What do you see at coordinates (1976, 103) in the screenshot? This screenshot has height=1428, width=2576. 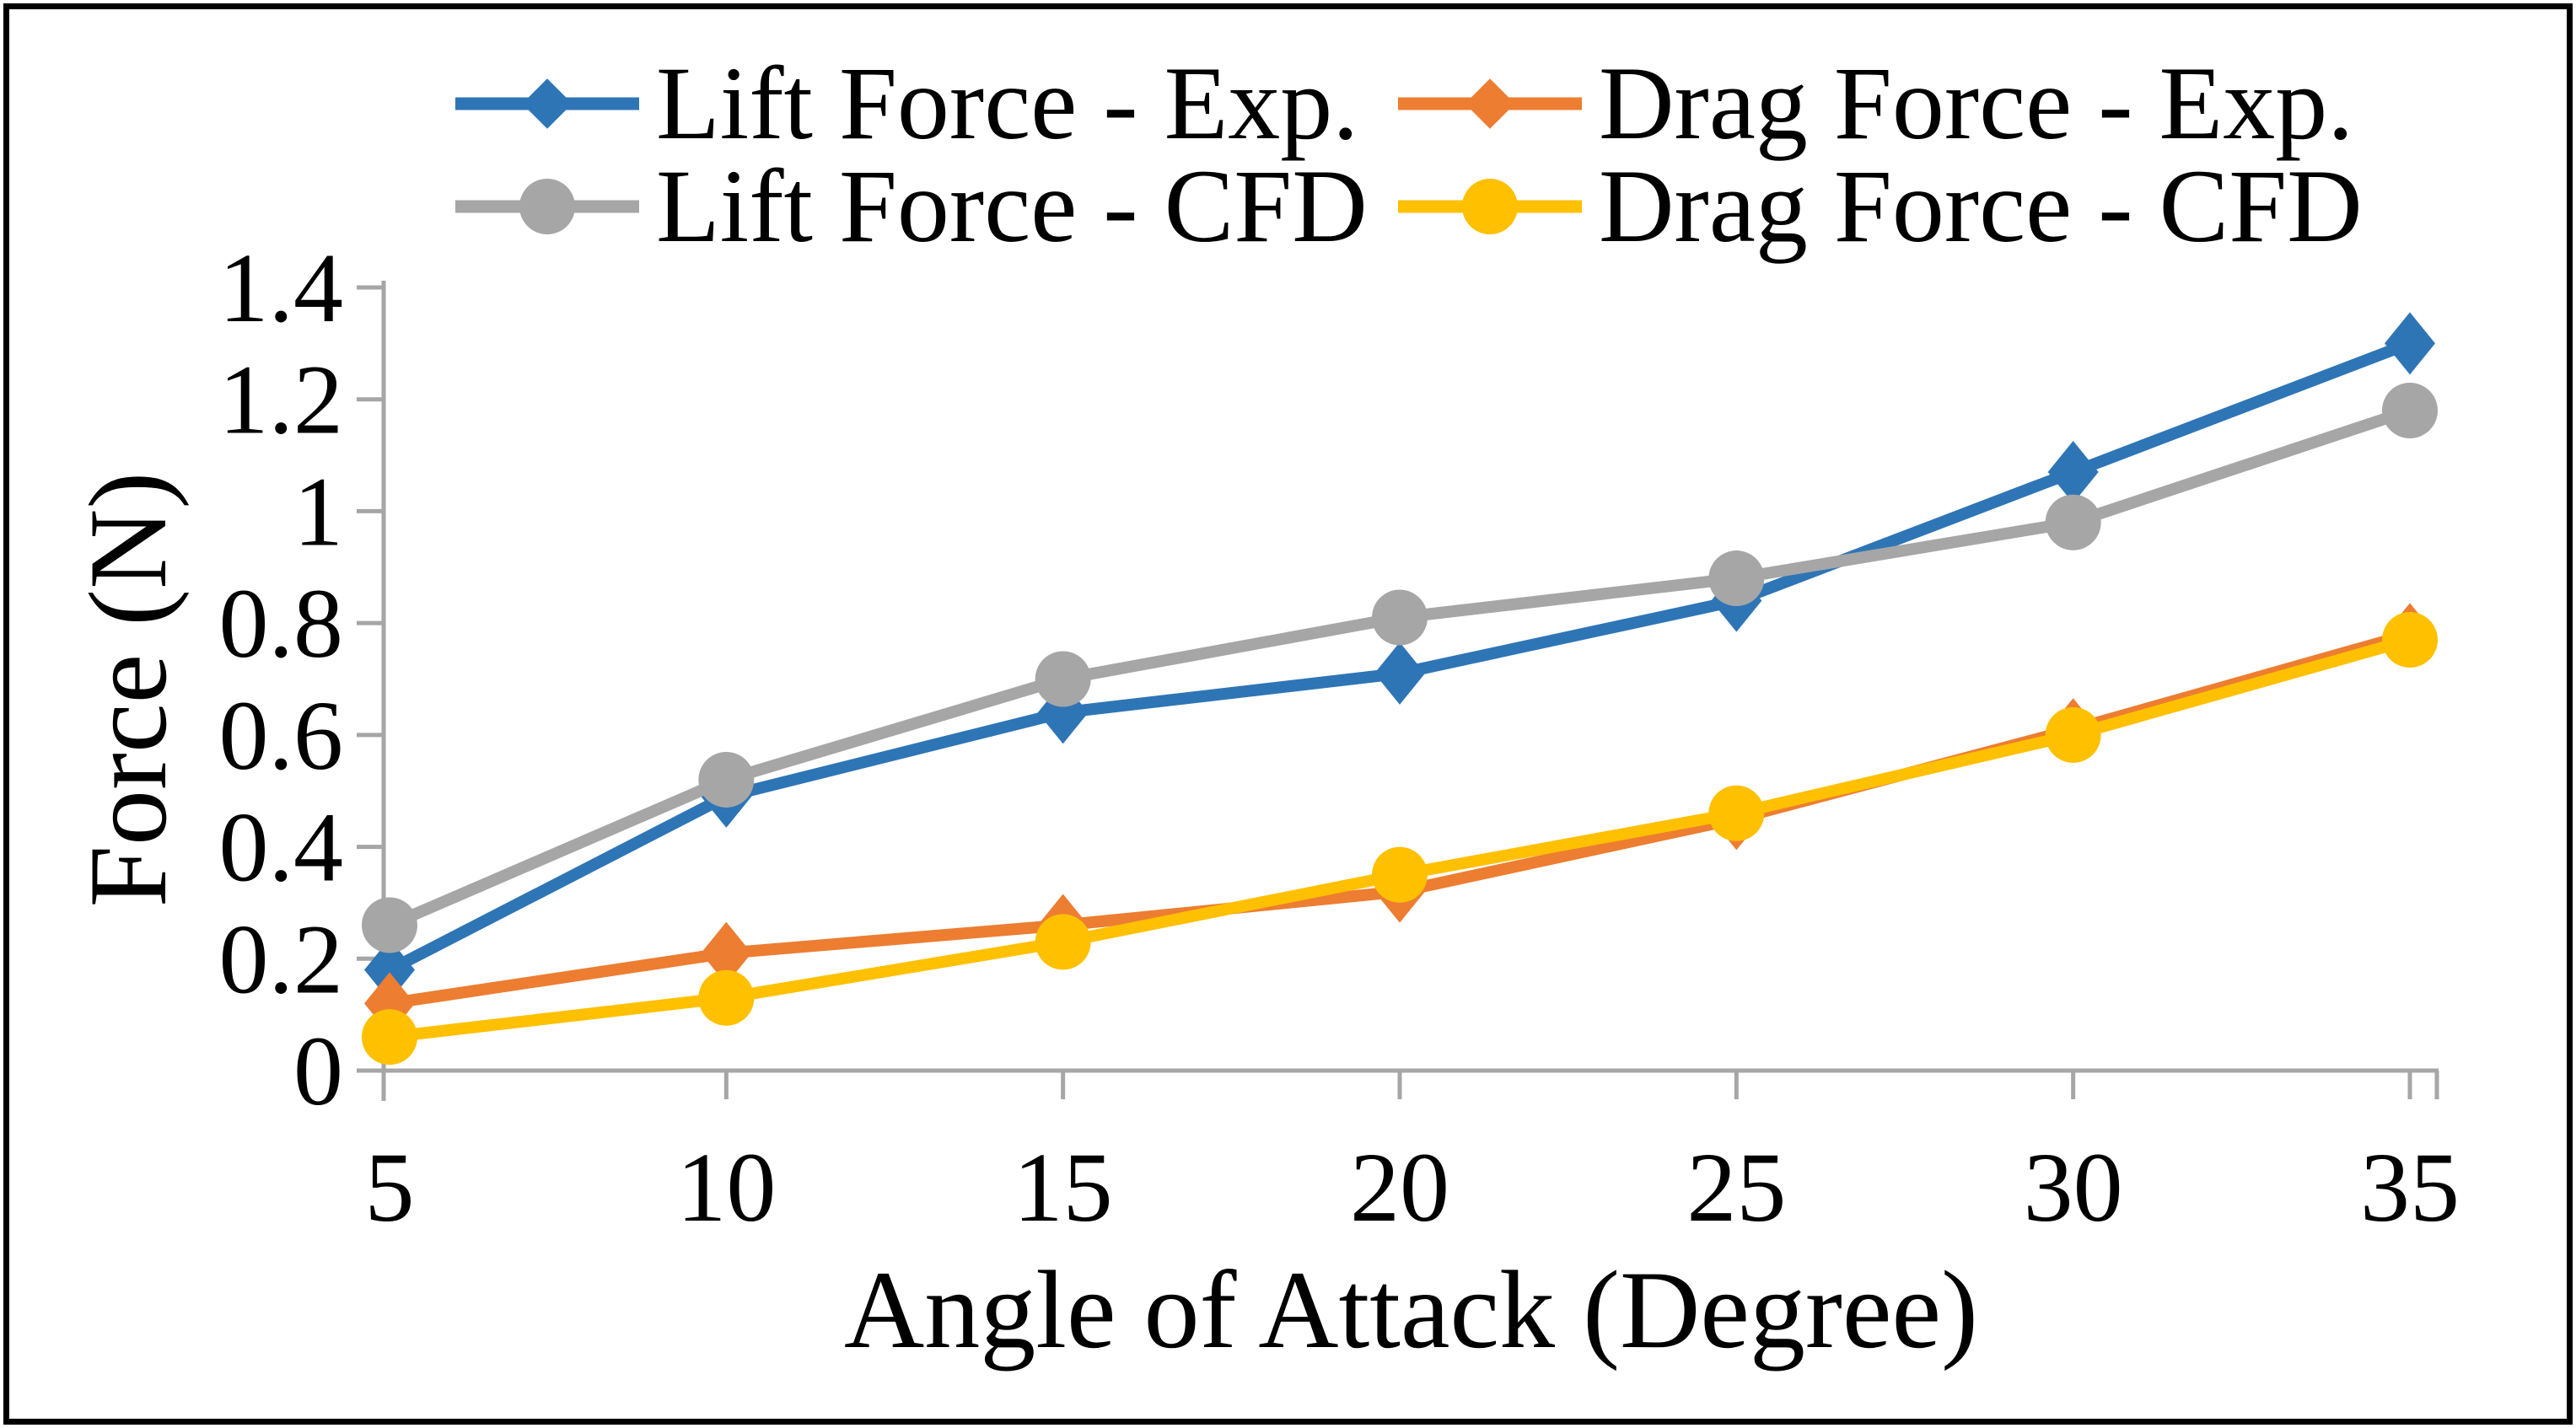 I see `legend-label-drag-force-exp: Drag Force - Exp.` at bounding box center [1976, 103].